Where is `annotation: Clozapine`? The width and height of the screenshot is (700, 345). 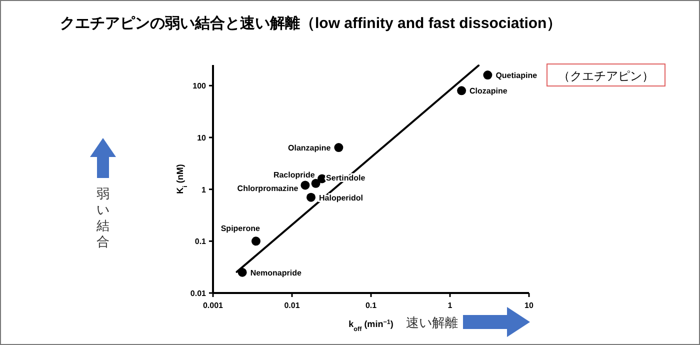 annotation: Clozapine is located at coordinates (489, 91).